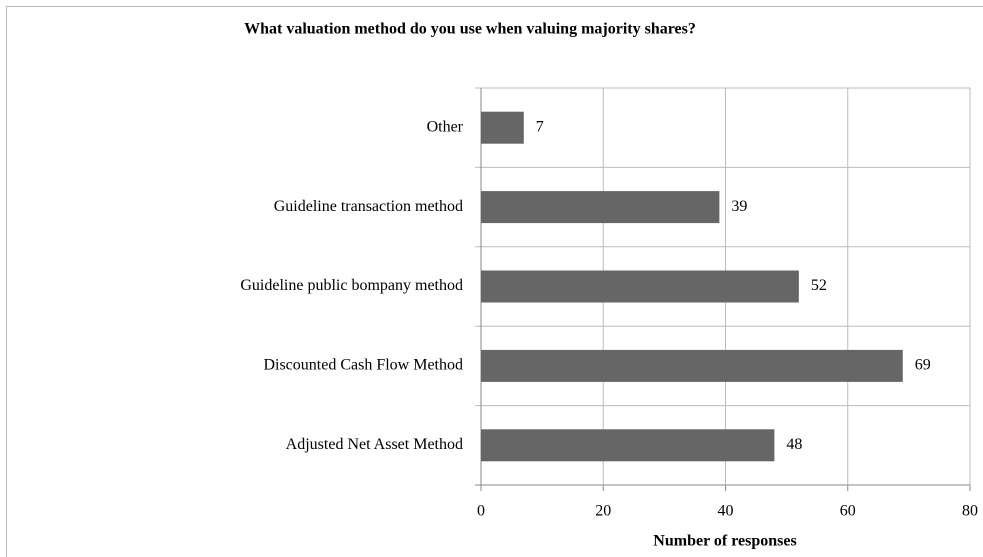 This screenshot has width=983, height=557. Describe the element at coordinates (374, 444) in the screenshot. I see `y-tick-label: Adjusted Net Asset Method` at that location.